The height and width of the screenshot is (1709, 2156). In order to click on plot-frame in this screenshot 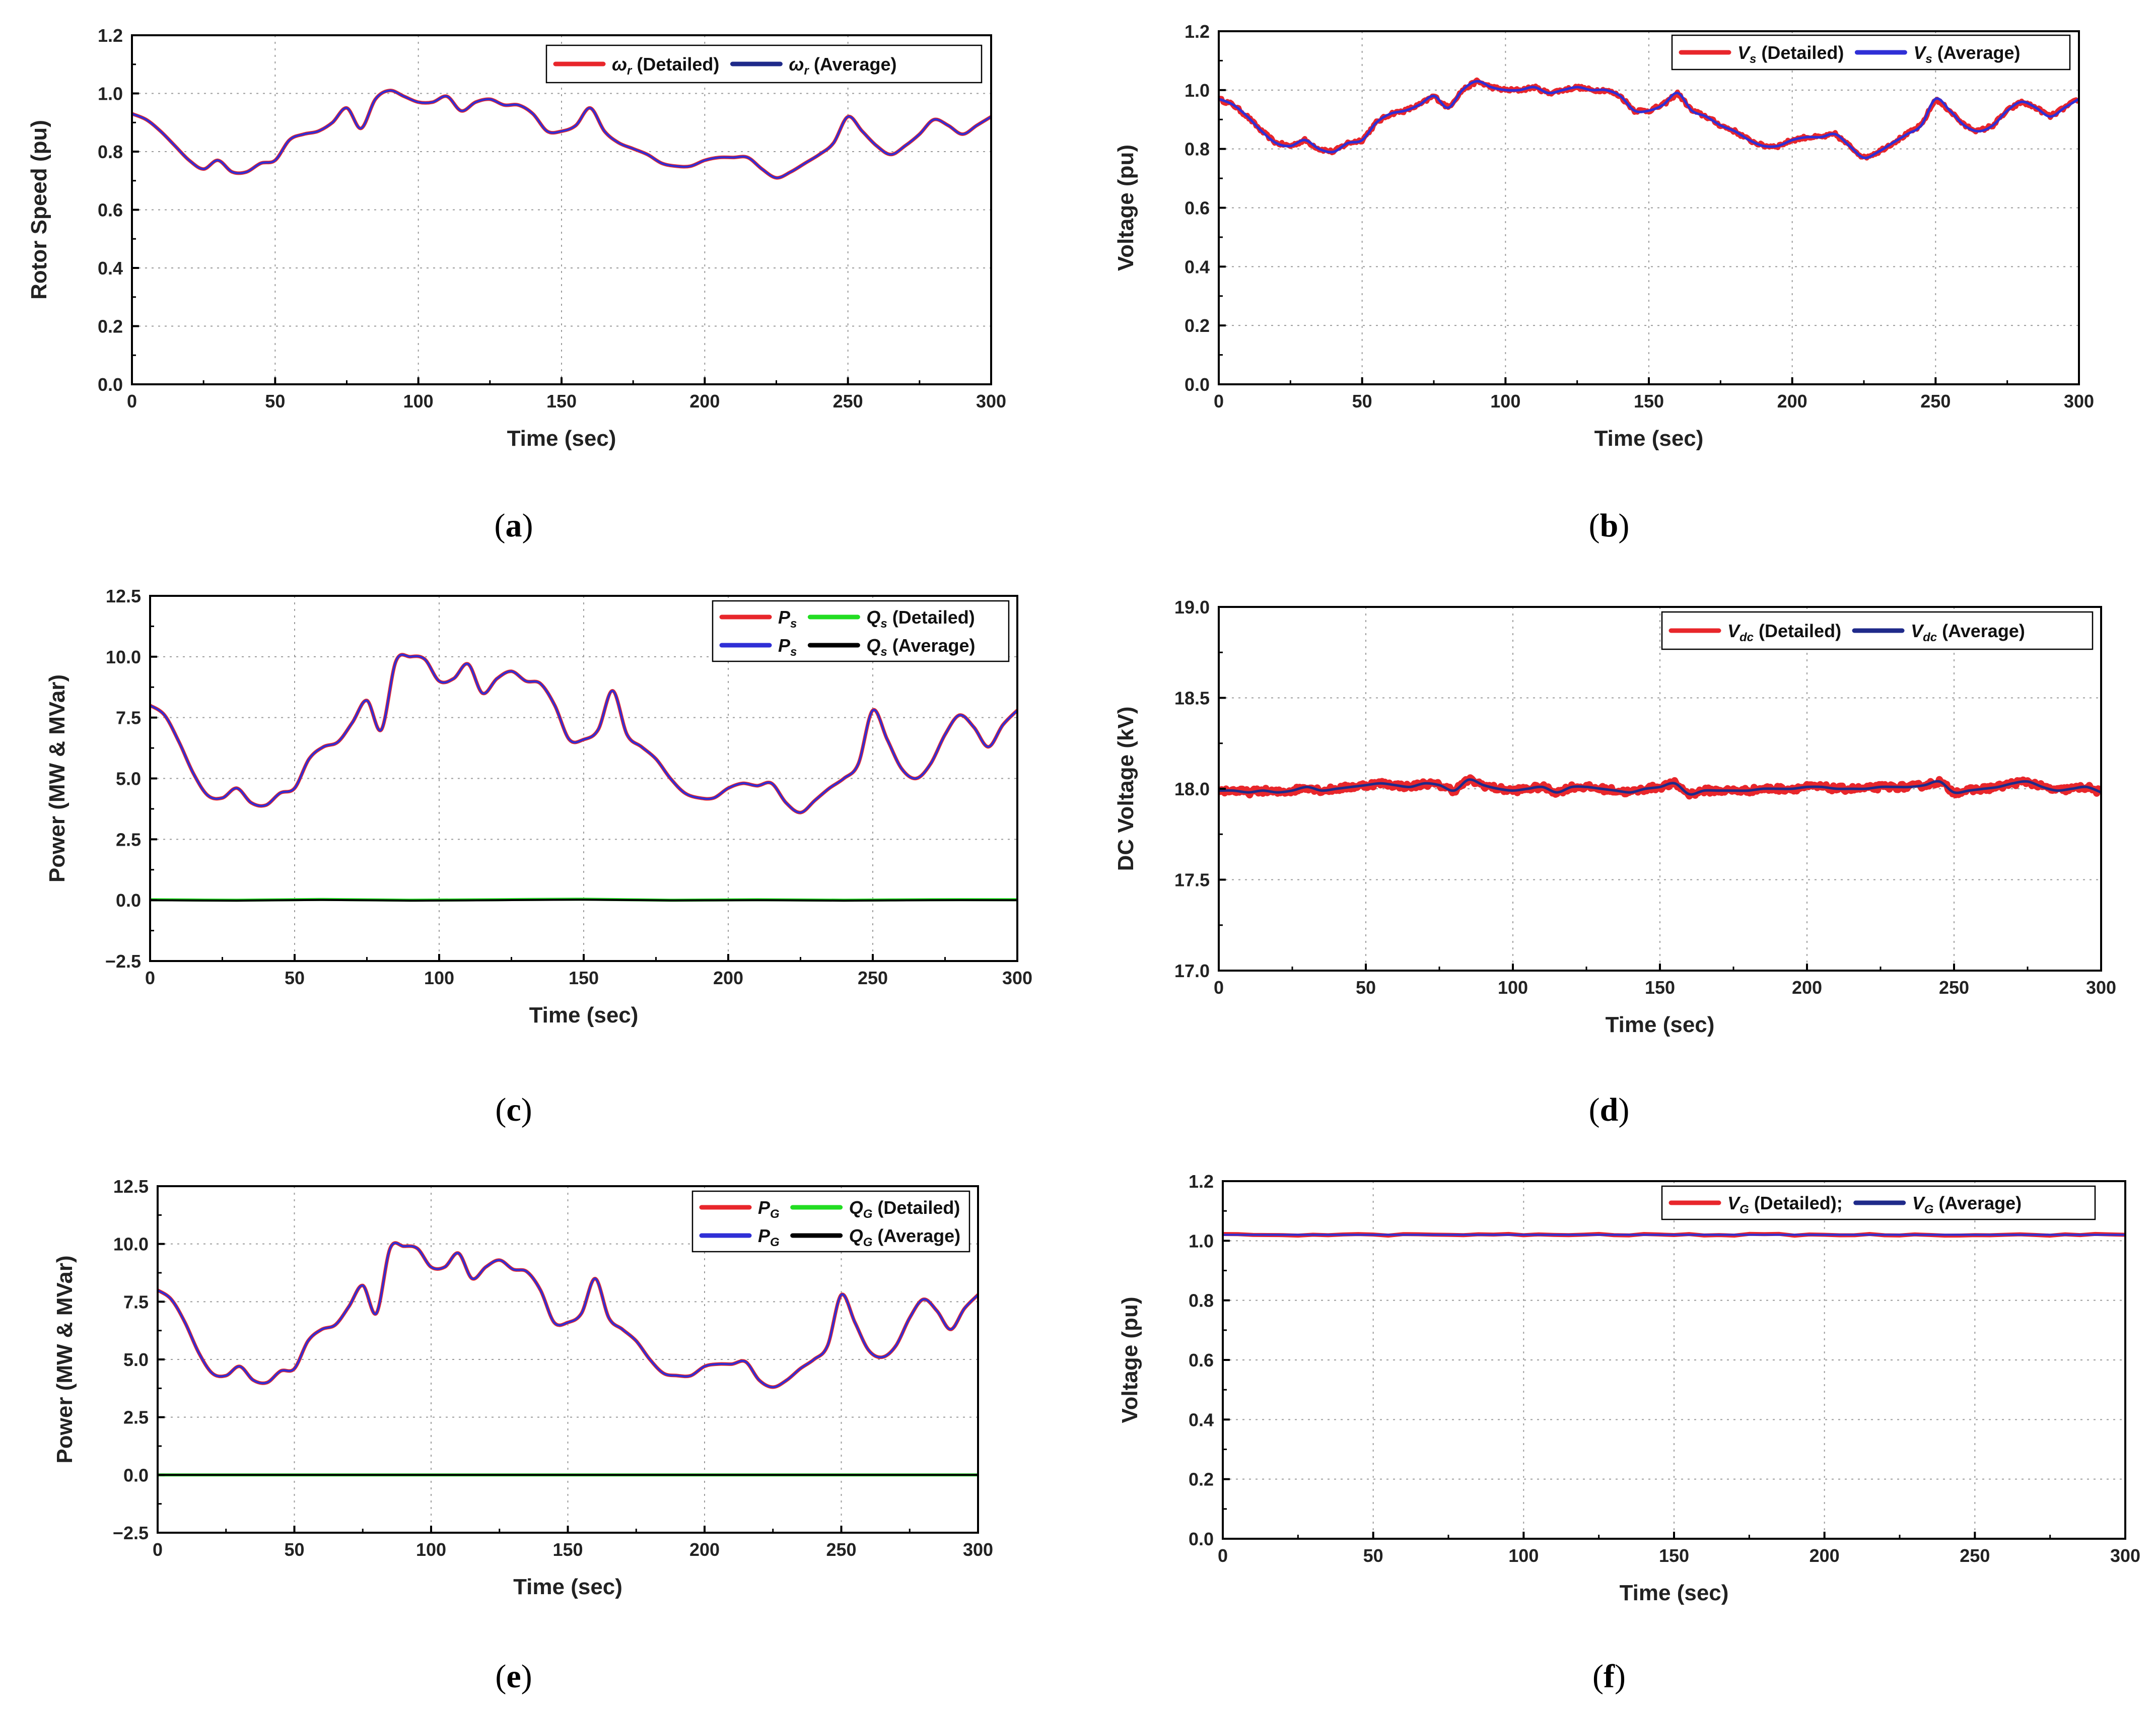, I will do `click(561, 210)`.